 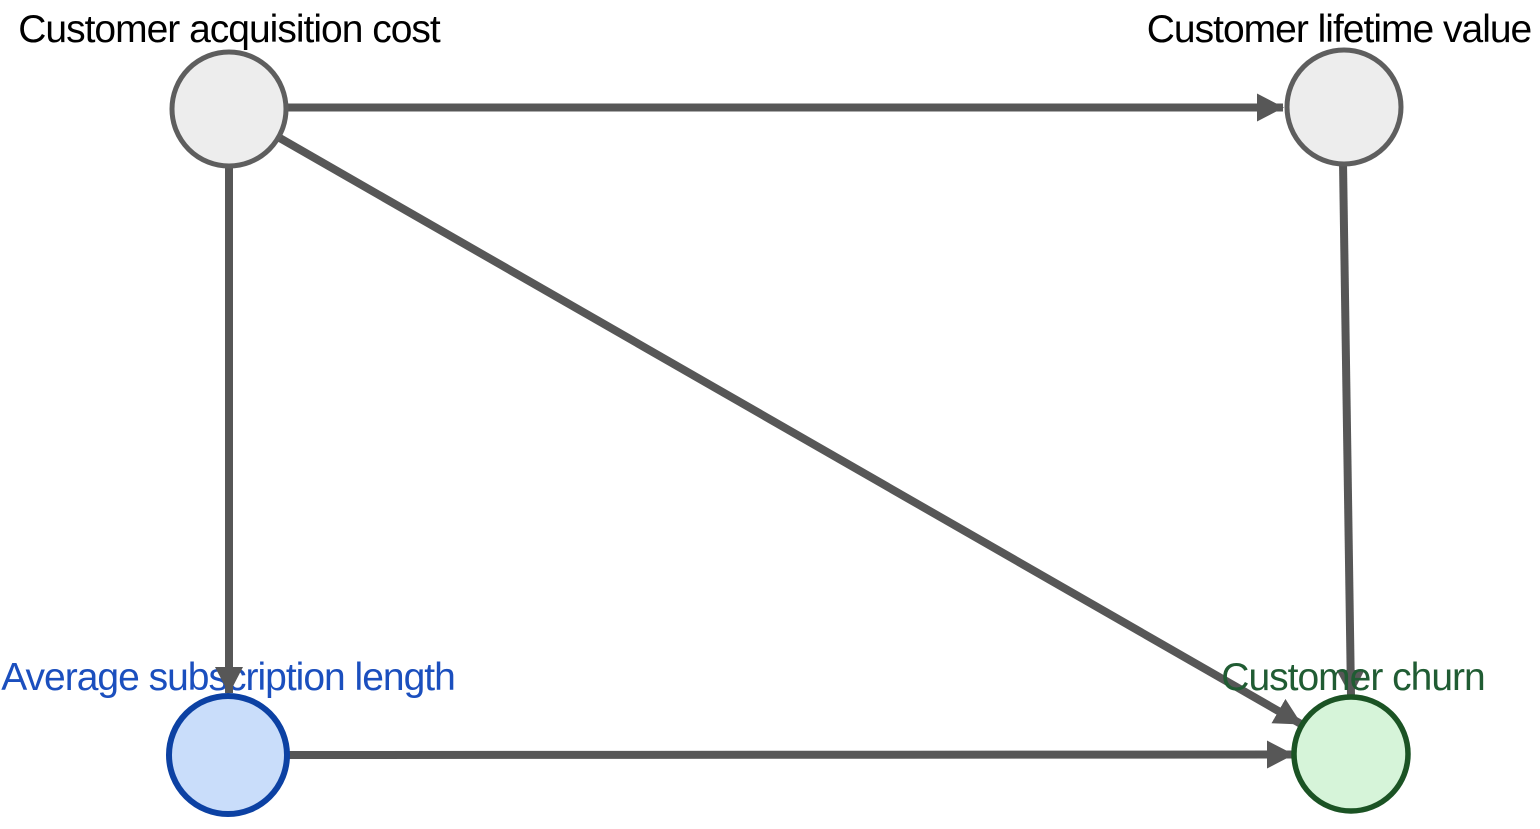 What do you see at coordinates (1344, 107) in the screenshot?
I see `node-customer-lifetime-value` at bounding box center [1344, 107].